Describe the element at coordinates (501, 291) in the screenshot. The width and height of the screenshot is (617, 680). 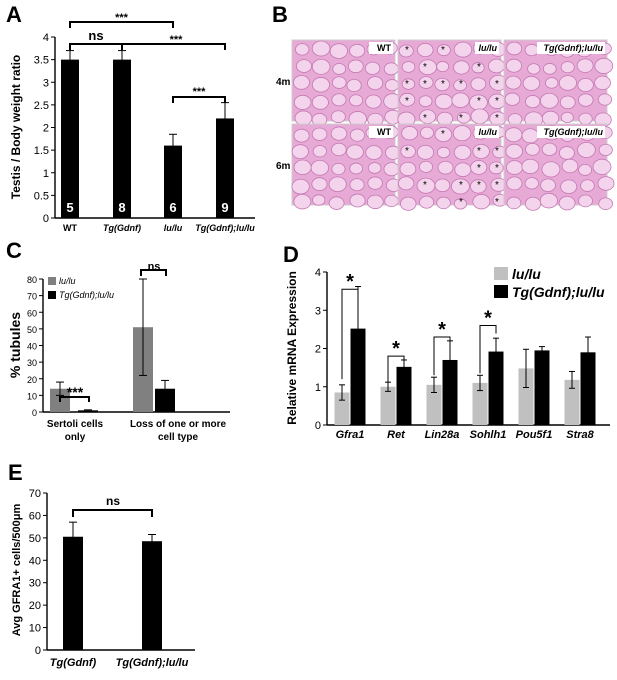
I see `d-legend-swatch` at that location.